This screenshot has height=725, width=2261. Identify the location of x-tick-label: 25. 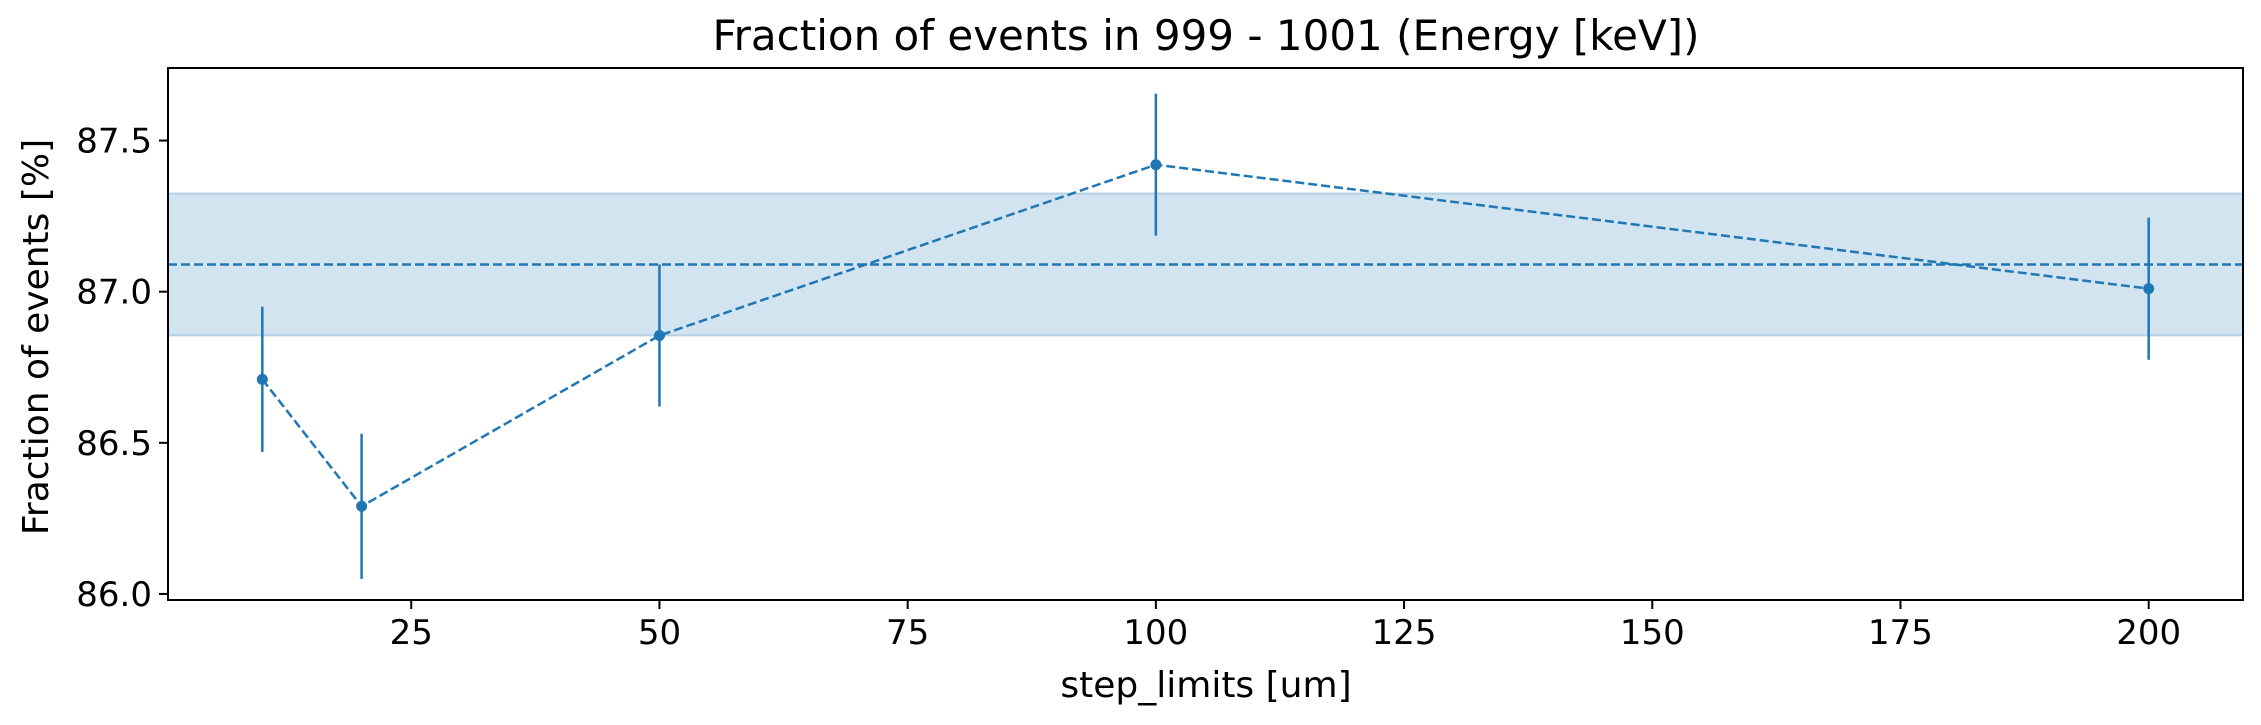
(411, 633).